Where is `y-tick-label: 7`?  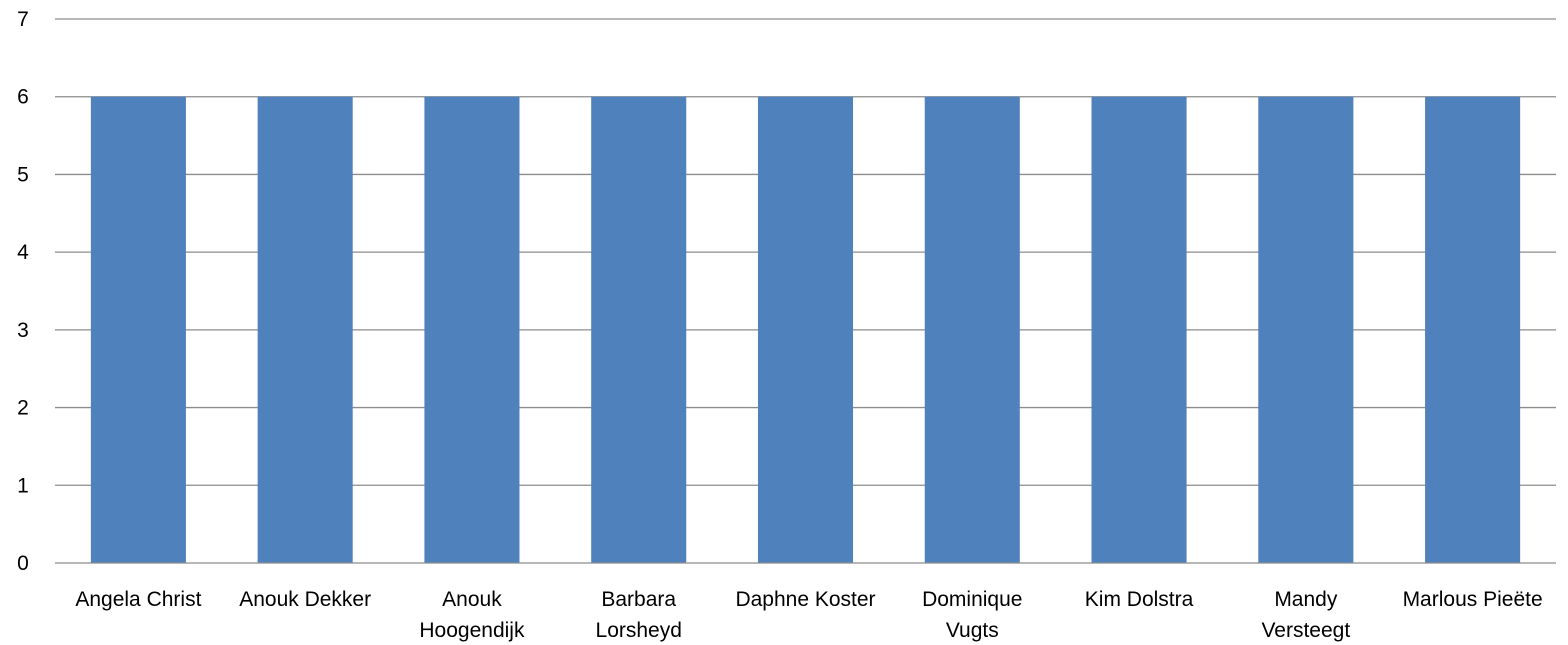
y-tick-label: 7 is located at coordinates (23, 19).